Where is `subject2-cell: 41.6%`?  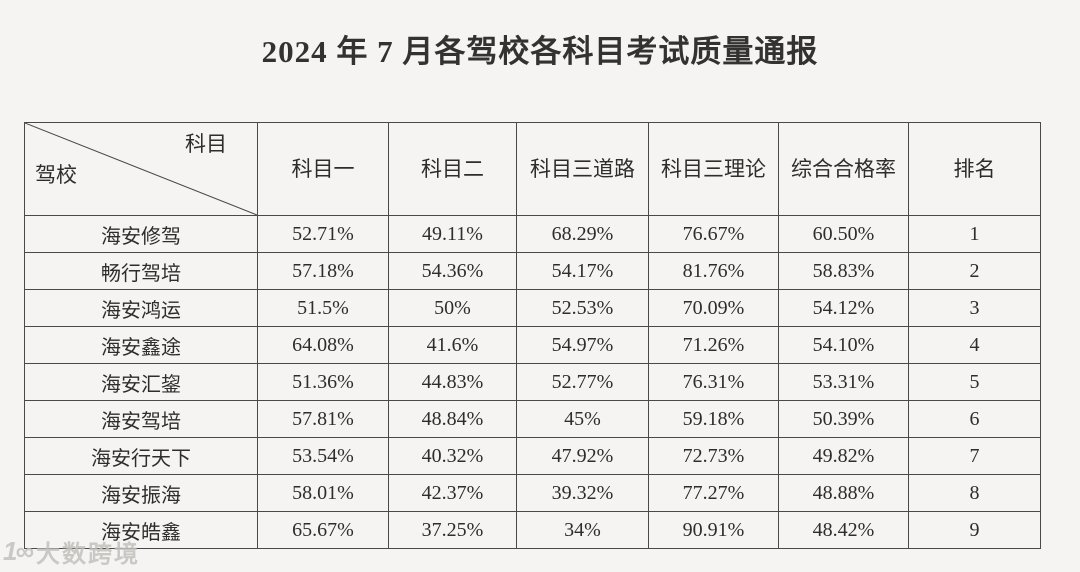 subject2-cell: 41.6% is located at coordinates (452, 345).